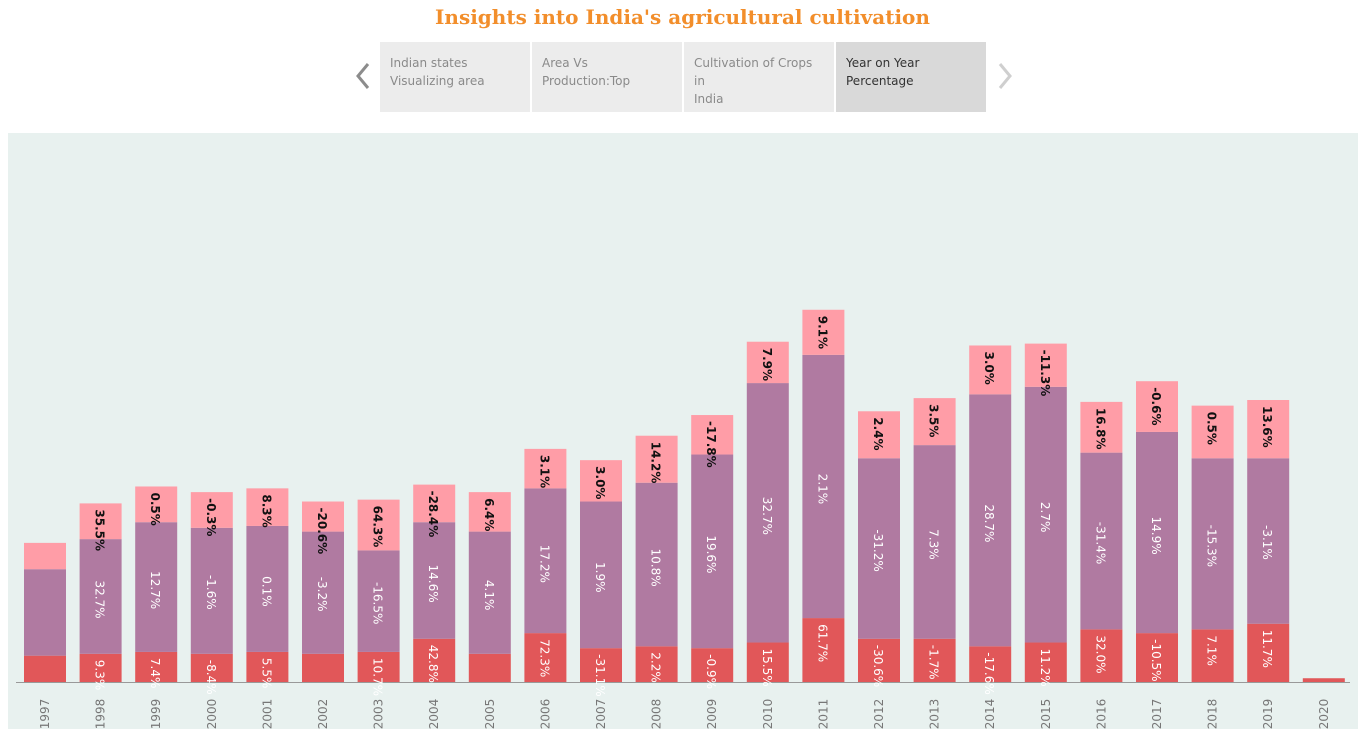  I want to click on bar-segment-2006-s0, so click(545, 657).